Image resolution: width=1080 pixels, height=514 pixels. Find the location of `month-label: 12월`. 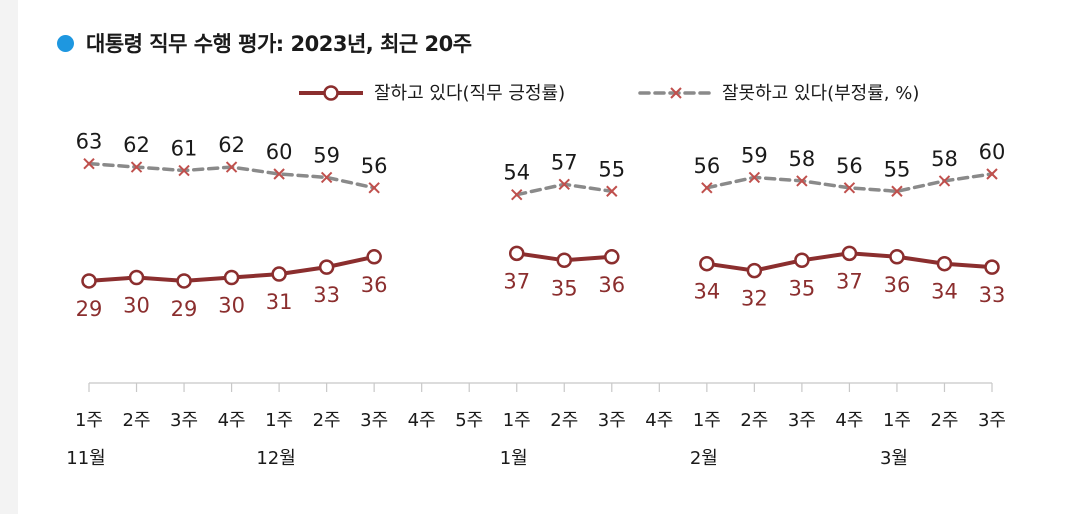

month-label: 12월 is located at coordinates (275, 458).